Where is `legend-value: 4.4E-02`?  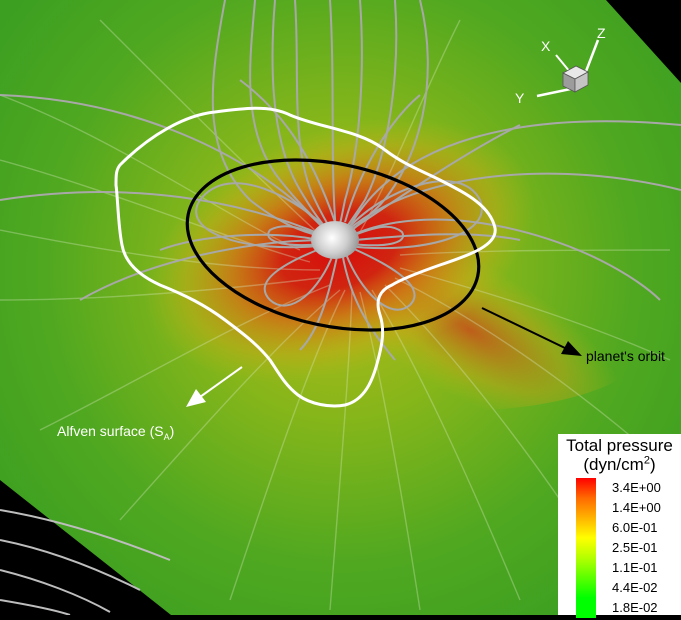 legend-value: 4.4E-02 is located at coordinates (635, 587).